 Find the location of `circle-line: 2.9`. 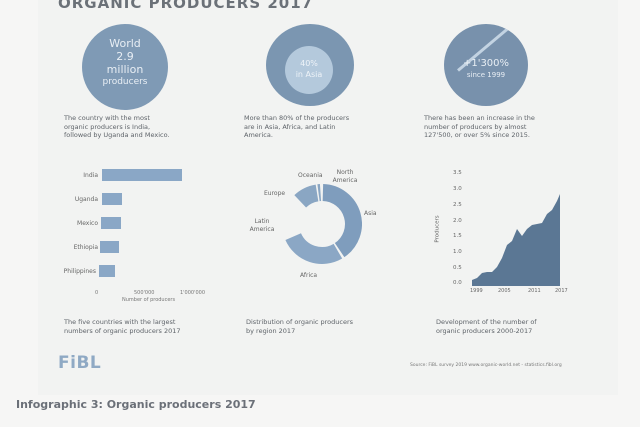

circle-line: 2.9 is located at coordinates (125, 56).